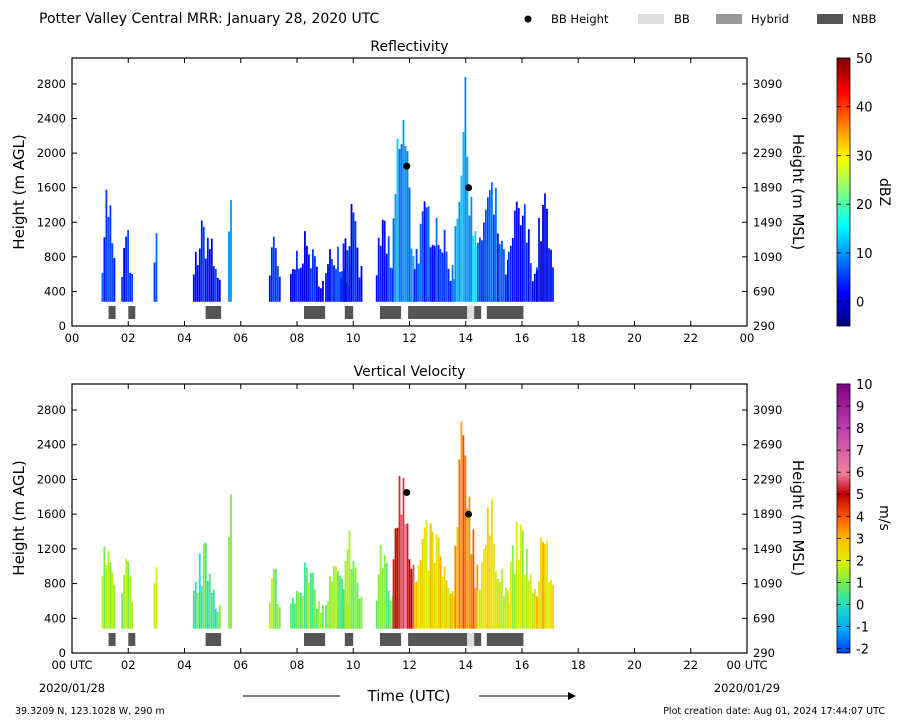  Describe the element at coordinates (860, 451) in the screenshot. I see `velocity-colorbar-tick-label: 7` at that location.